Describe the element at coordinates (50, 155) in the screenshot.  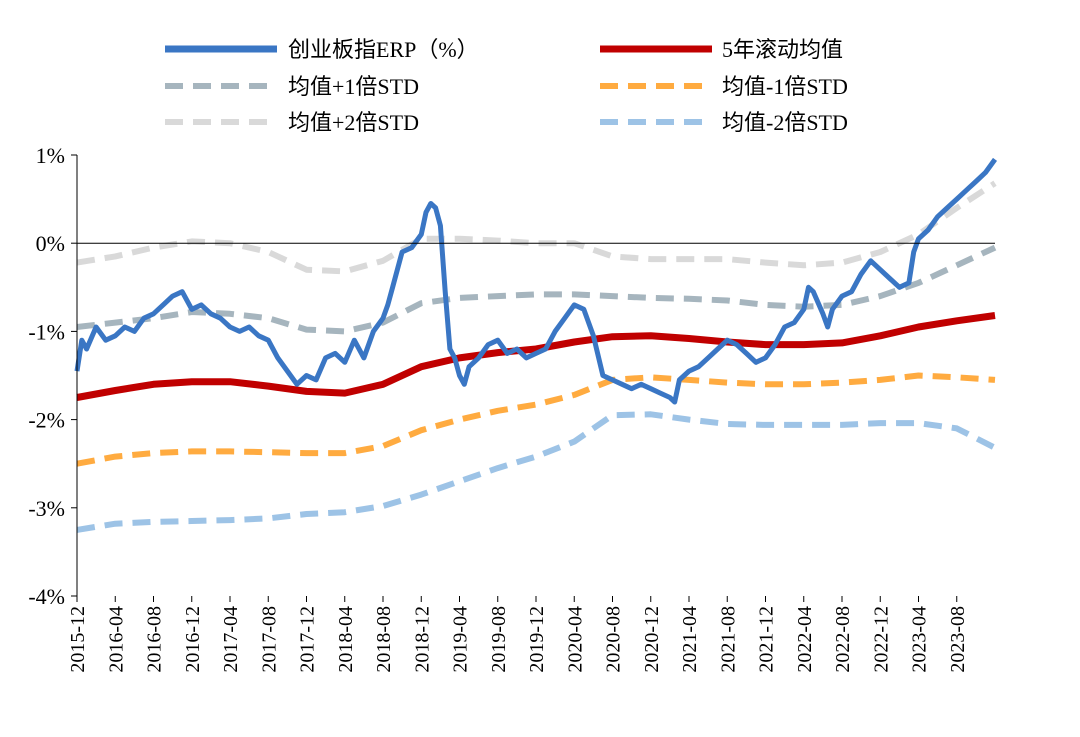
I see `y-tick-label: 1%` at that location.